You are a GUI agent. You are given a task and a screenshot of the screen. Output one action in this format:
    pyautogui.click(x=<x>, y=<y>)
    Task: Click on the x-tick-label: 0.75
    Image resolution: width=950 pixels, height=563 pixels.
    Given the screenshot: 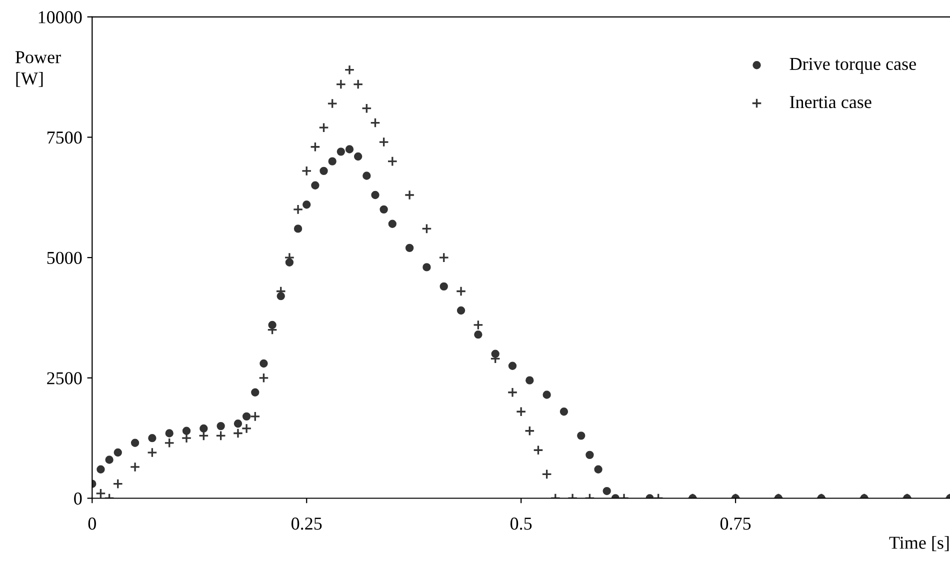 What is the action you would take?
    pyautogui.click(x=735, y=524)
    